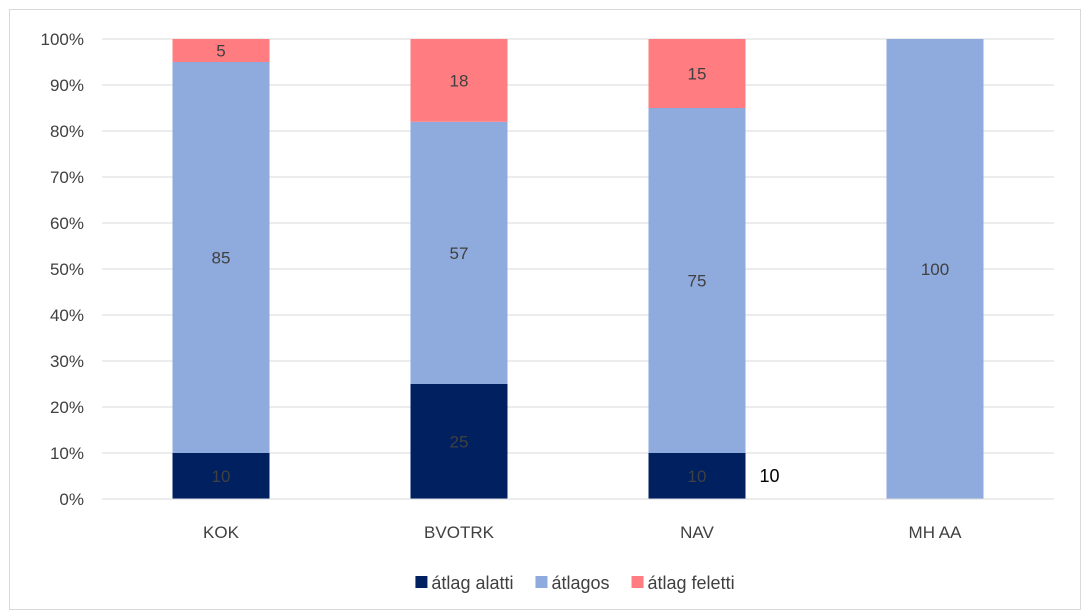  I want to click on data-label: 85, so click(221, 258).